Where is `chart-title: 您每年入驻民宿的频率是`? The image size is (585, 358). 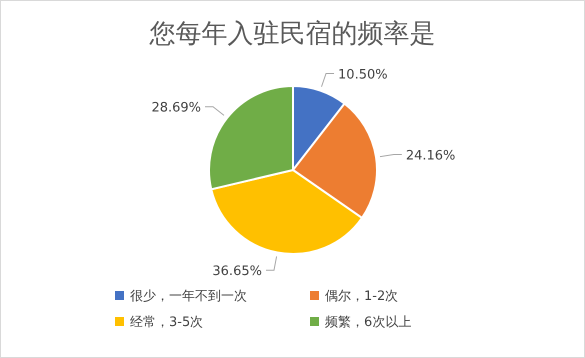 chart-title: 您每年入驻民宿的频率是 is located at coordinates (292, 34).